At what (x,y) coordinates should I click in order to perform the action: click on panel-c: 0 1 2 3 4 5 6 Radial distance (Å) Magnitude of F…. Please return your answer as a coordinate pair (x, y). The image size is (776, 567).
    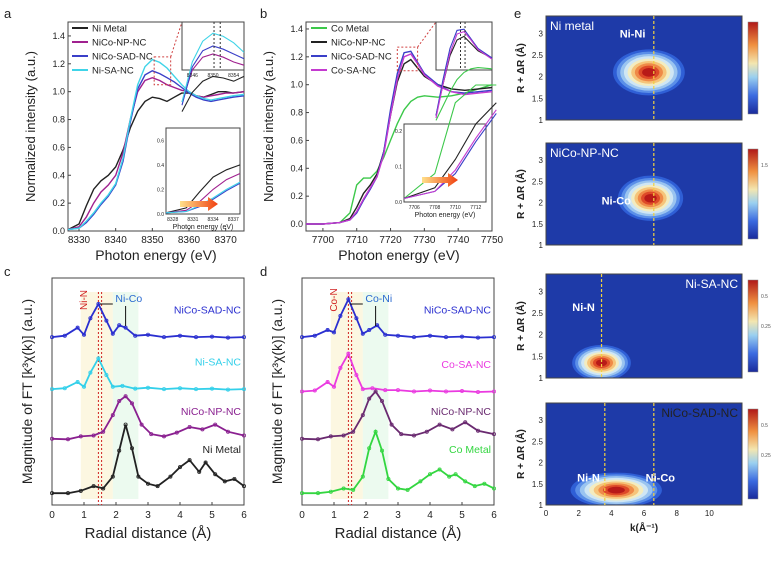
    Looking at the image, I should click on (133, 409).